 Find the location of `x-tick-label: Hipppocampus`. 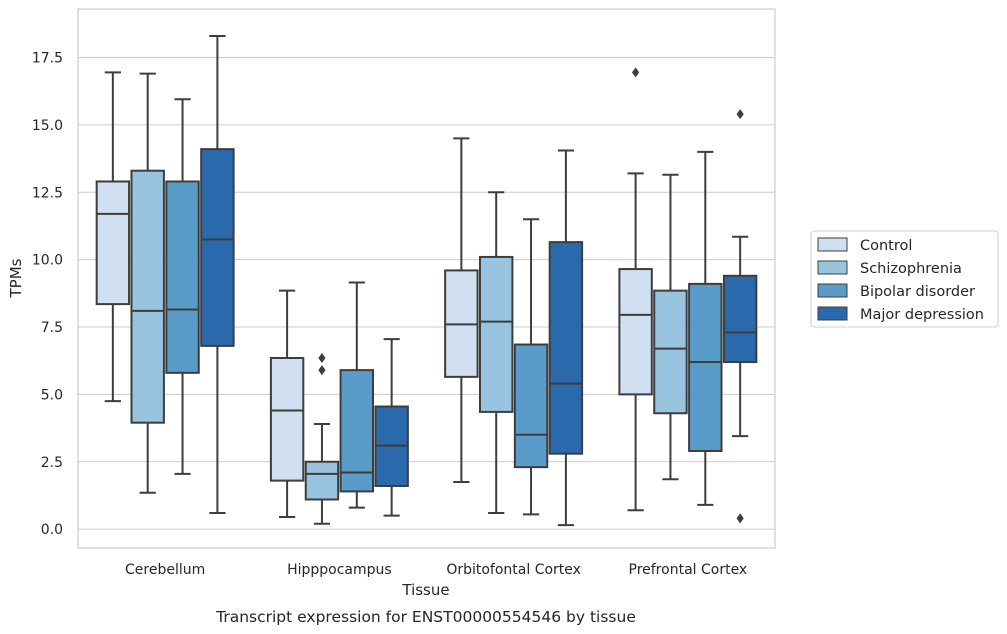

x-tick-label: Hipppocampus is located at coordinates (339, 570).